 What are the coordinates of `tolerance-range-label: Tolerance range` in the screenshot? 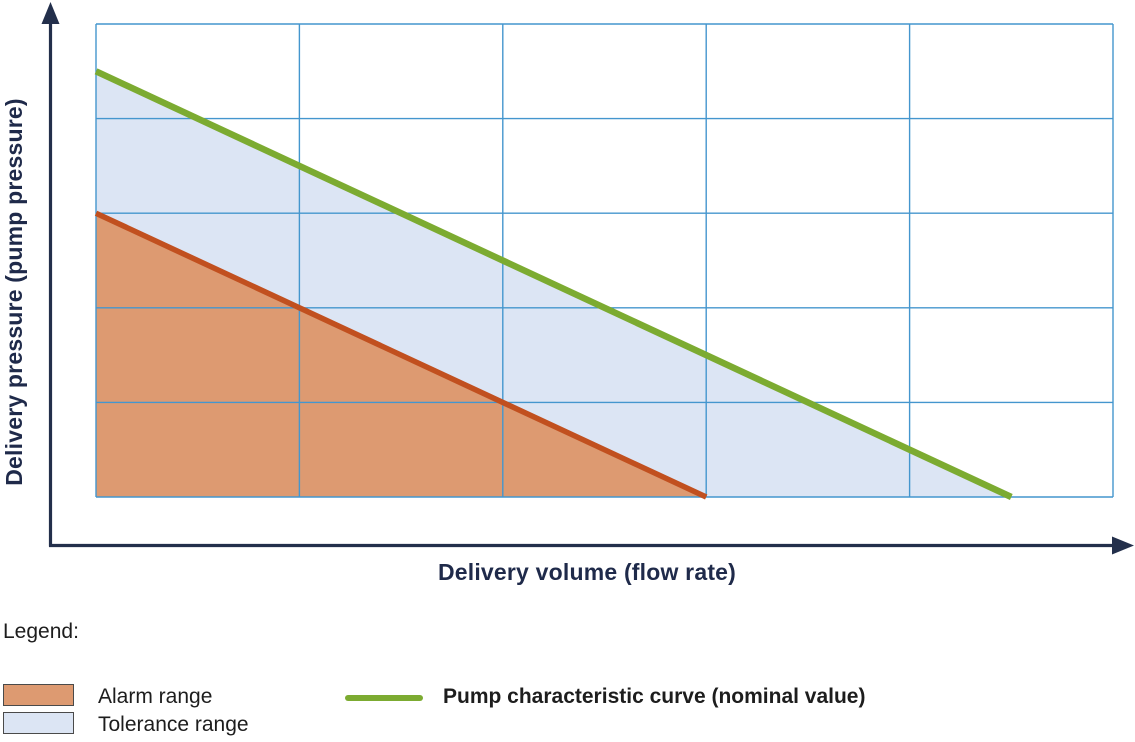 It's located at (173, 724).